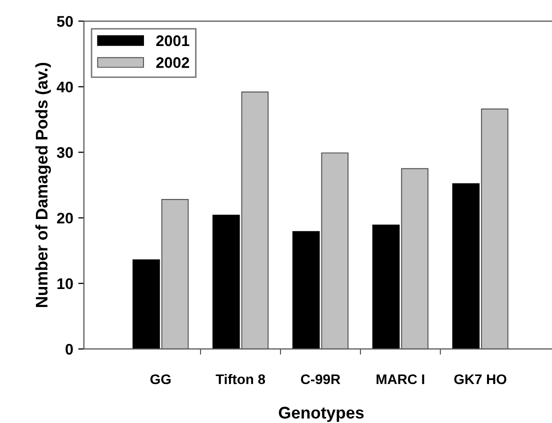 The height and width of the screenshot is (423, 552). What do you see at coordinates (321, 414) in the screenshot?
I see `x-axis-title: Genotypes` at bounding box center [321, 414].